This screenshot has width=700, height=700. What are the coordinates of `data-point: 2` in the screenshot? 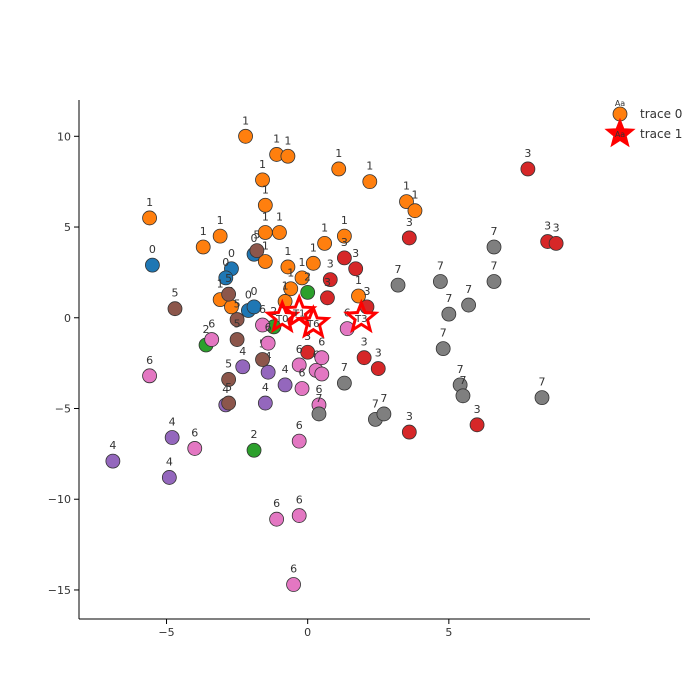 It's located at (308, 285).